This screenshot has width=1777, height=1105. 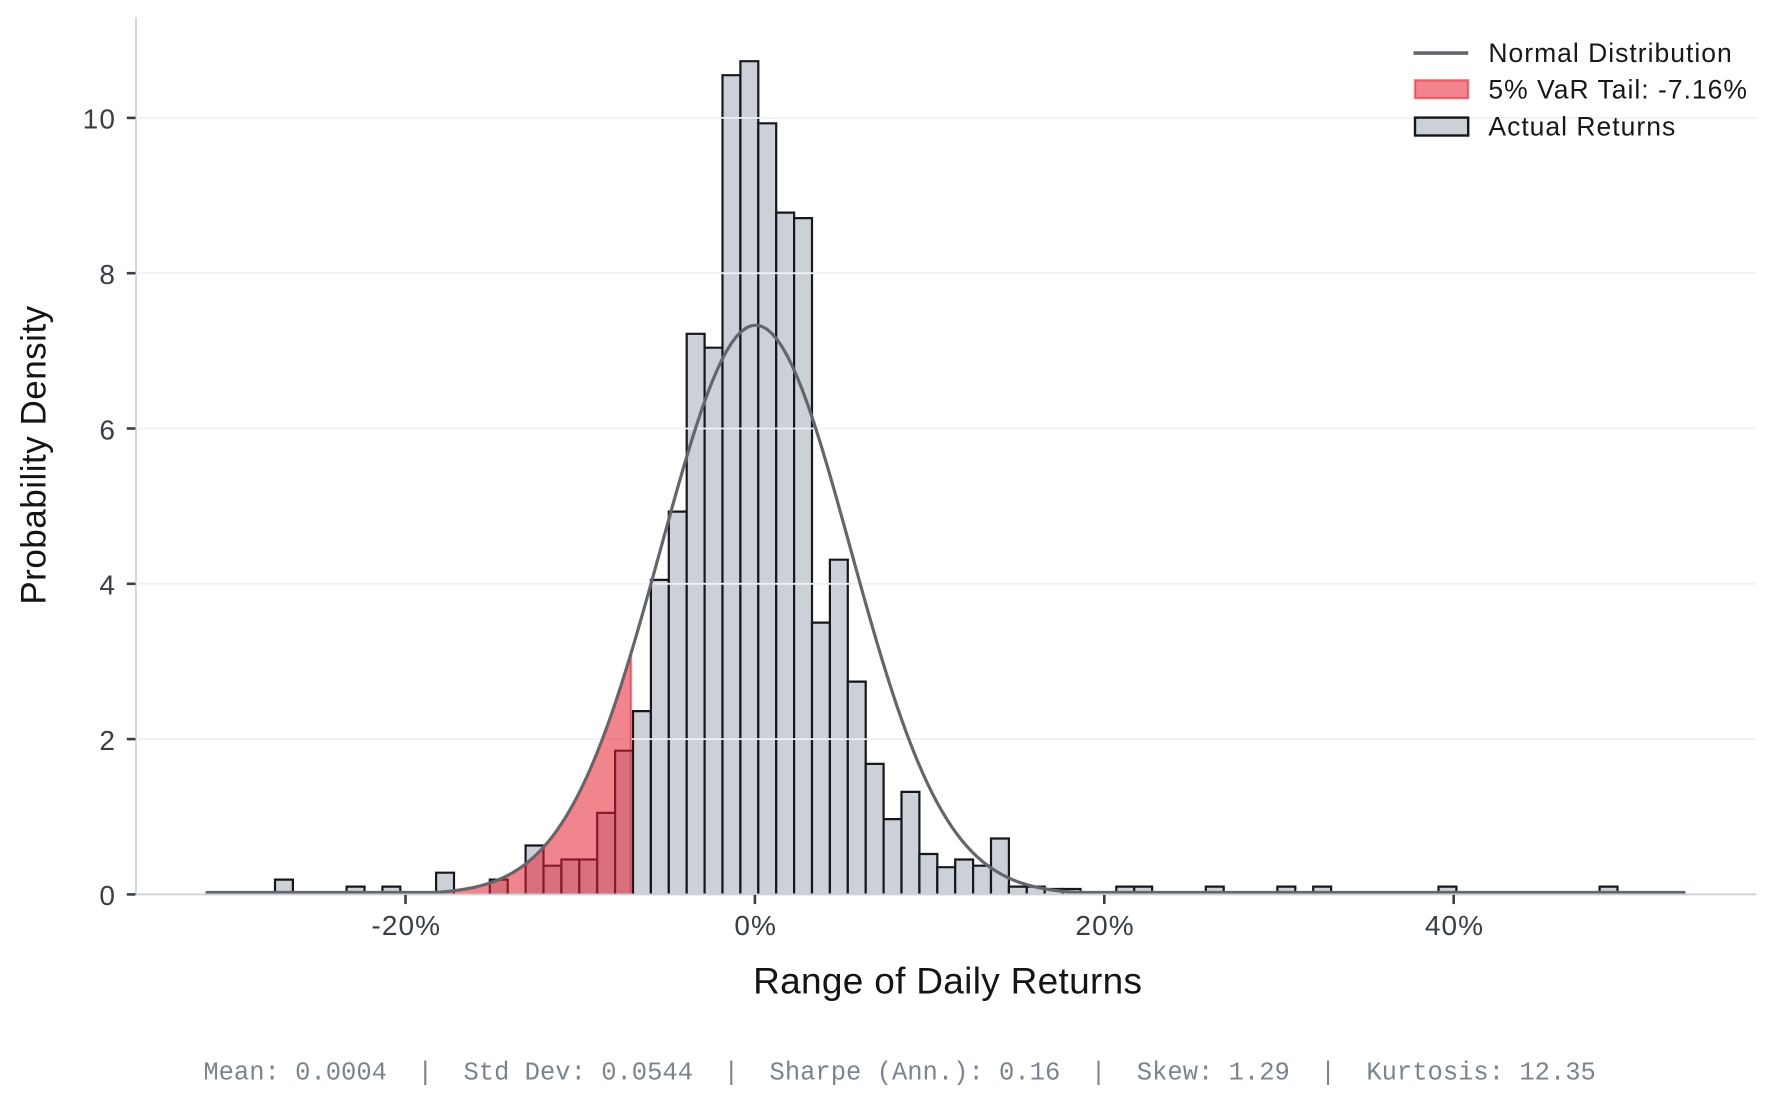 I want to click on svg-text: Range of Daily Returns, so click(x=947, y=981).